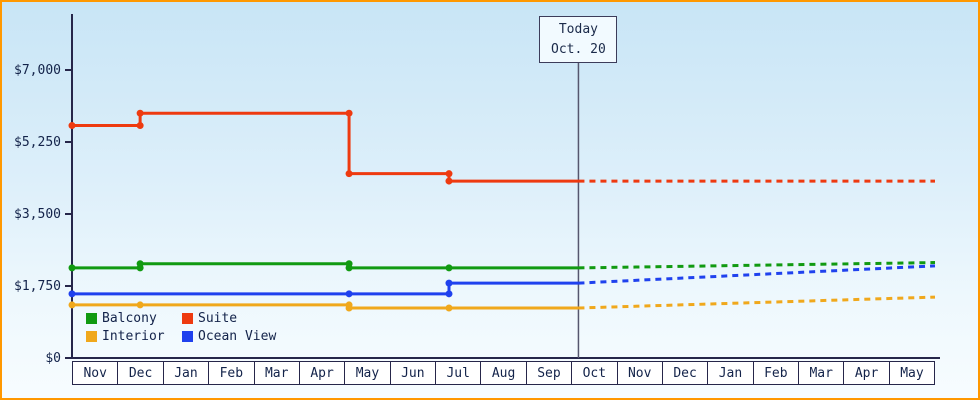 Image resolution: width=980 pixels, height=400 pixels. I want to click on month-label: Aug, so click(504, 373).